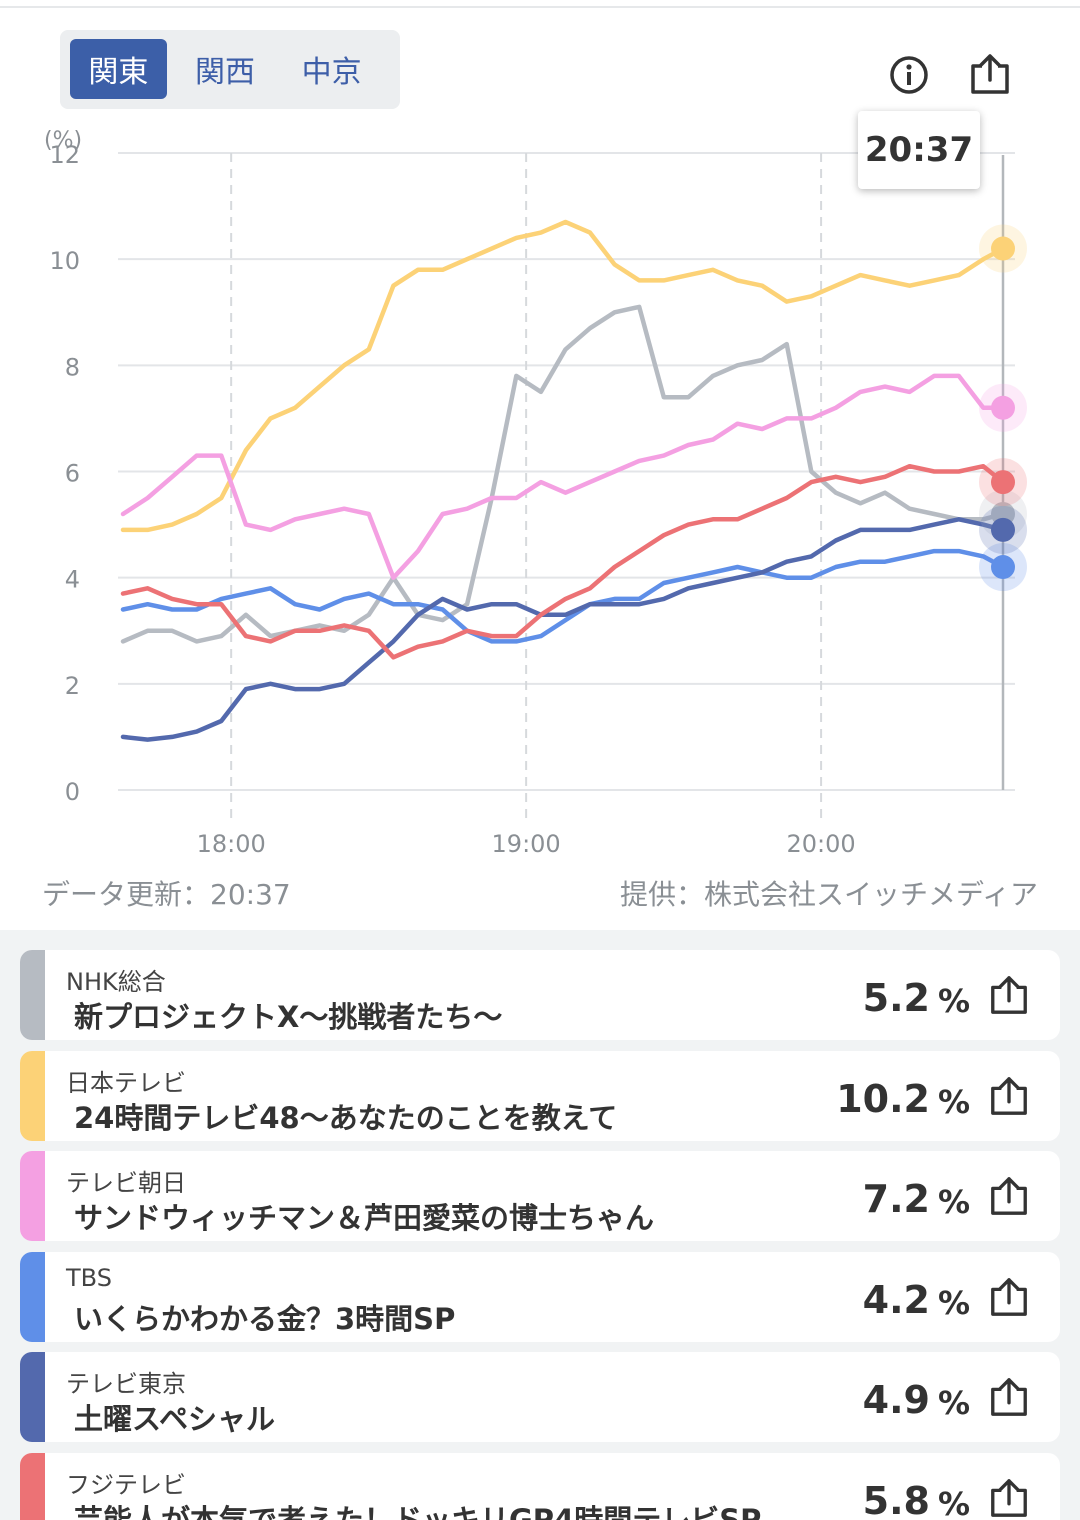 The height and width of the screenshot is (1520, 1080). I want to click on station-name: NHK総合, so click(116, 982).